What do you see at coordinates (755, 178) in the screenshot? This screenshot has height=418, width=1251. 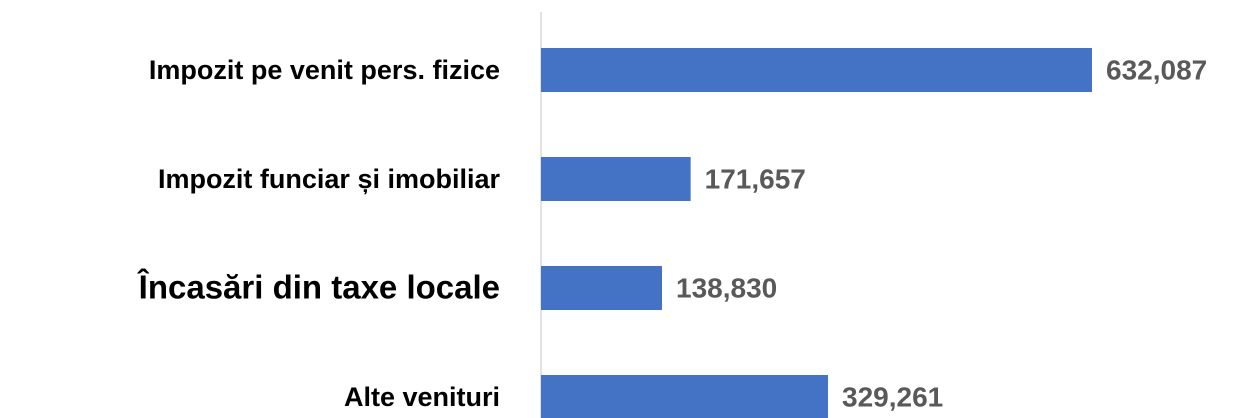 I see `value-label: 171,657` at bounding box center [755, 178].